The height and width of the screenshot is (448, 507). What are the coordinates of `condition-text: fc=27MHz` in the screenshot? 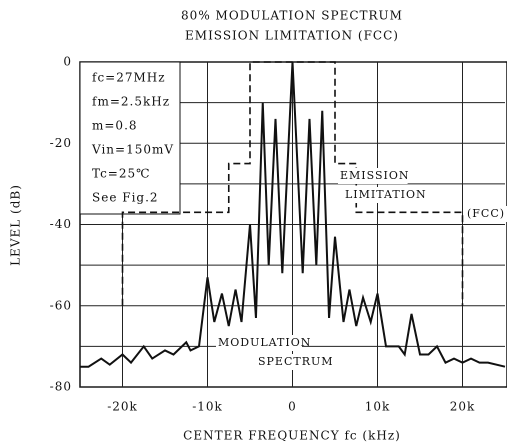 It's located at (129, 78).